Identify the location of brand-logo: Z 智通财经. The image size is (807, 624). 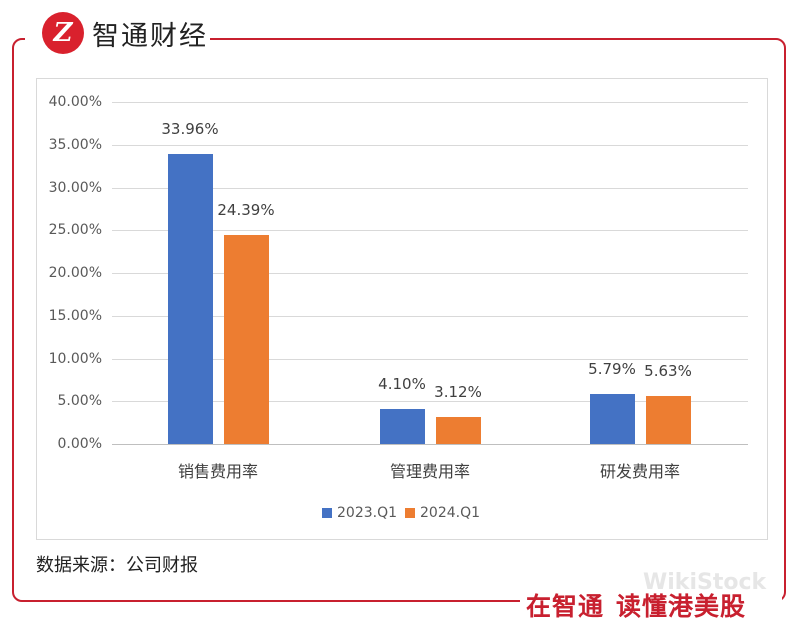
(125, 33).